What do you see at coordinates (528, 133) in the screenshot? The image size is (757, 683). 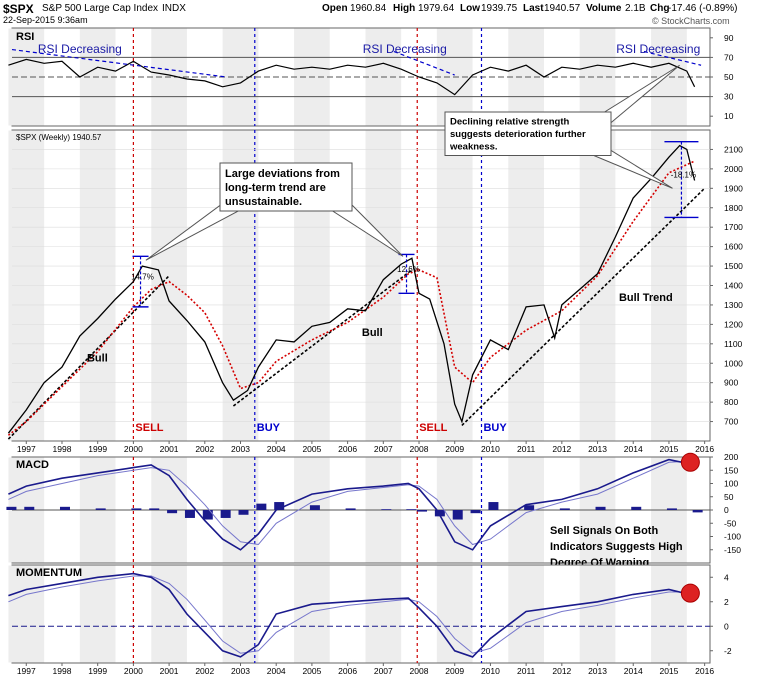 I see `rsi-callout-box` at bounding box center [528, 133].